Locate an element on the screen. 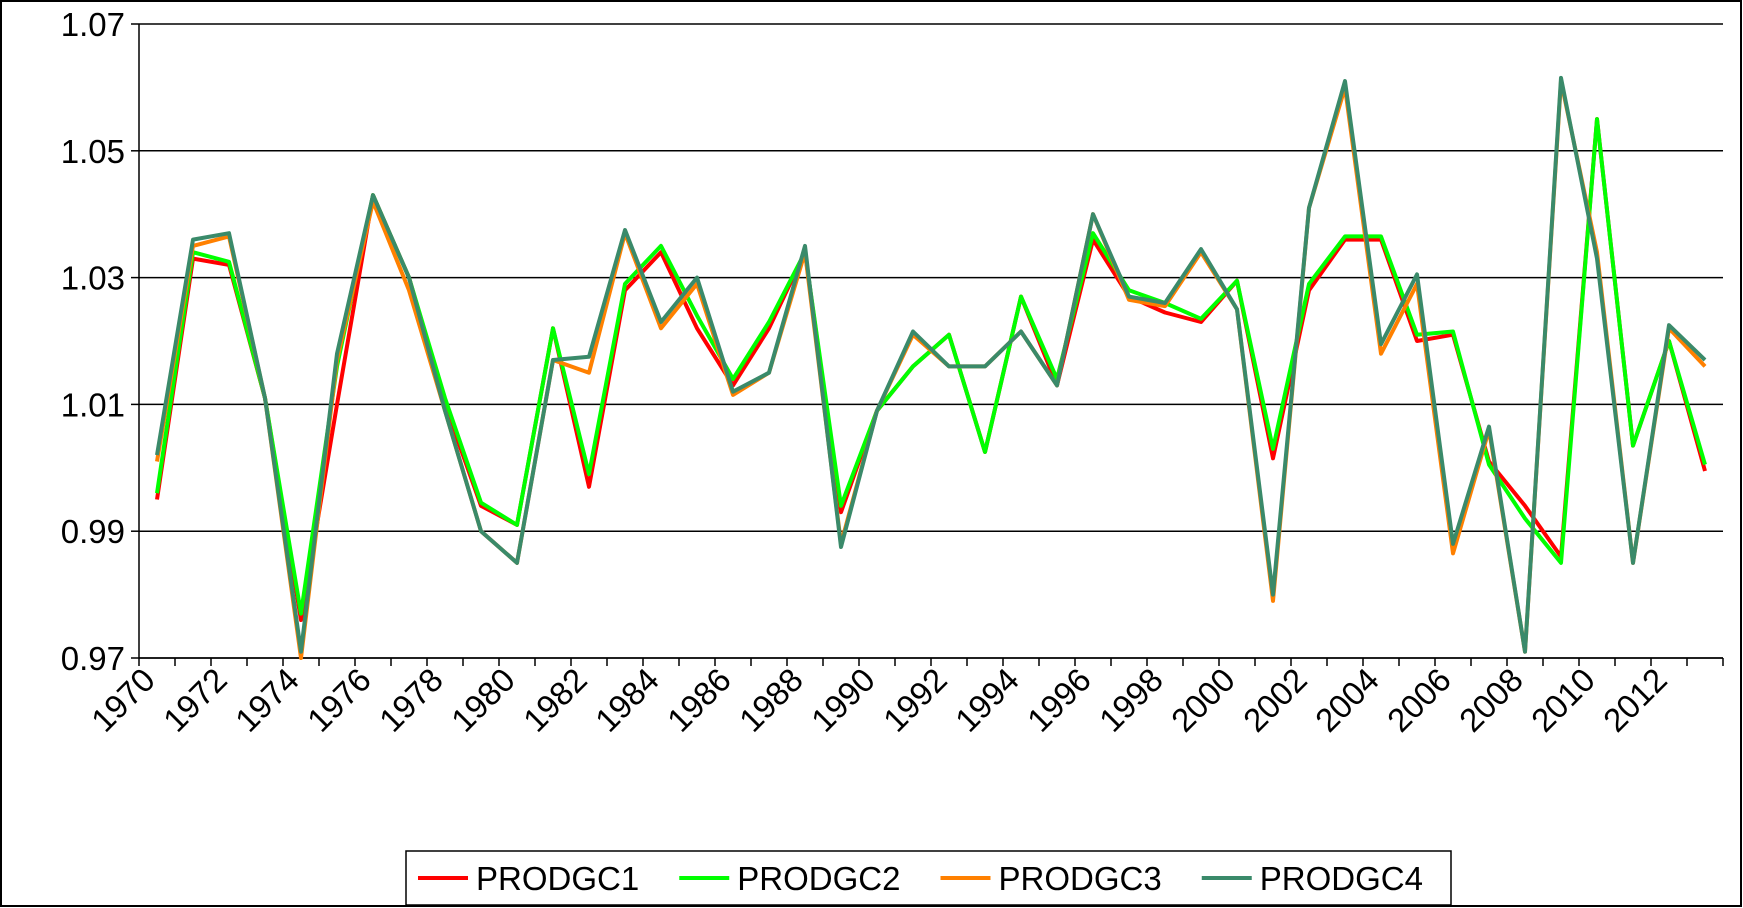 Image resolution: width=1743 pixels, height=908 pixels. y-tick-label: 1.05 is located at coordinates (93, 151).